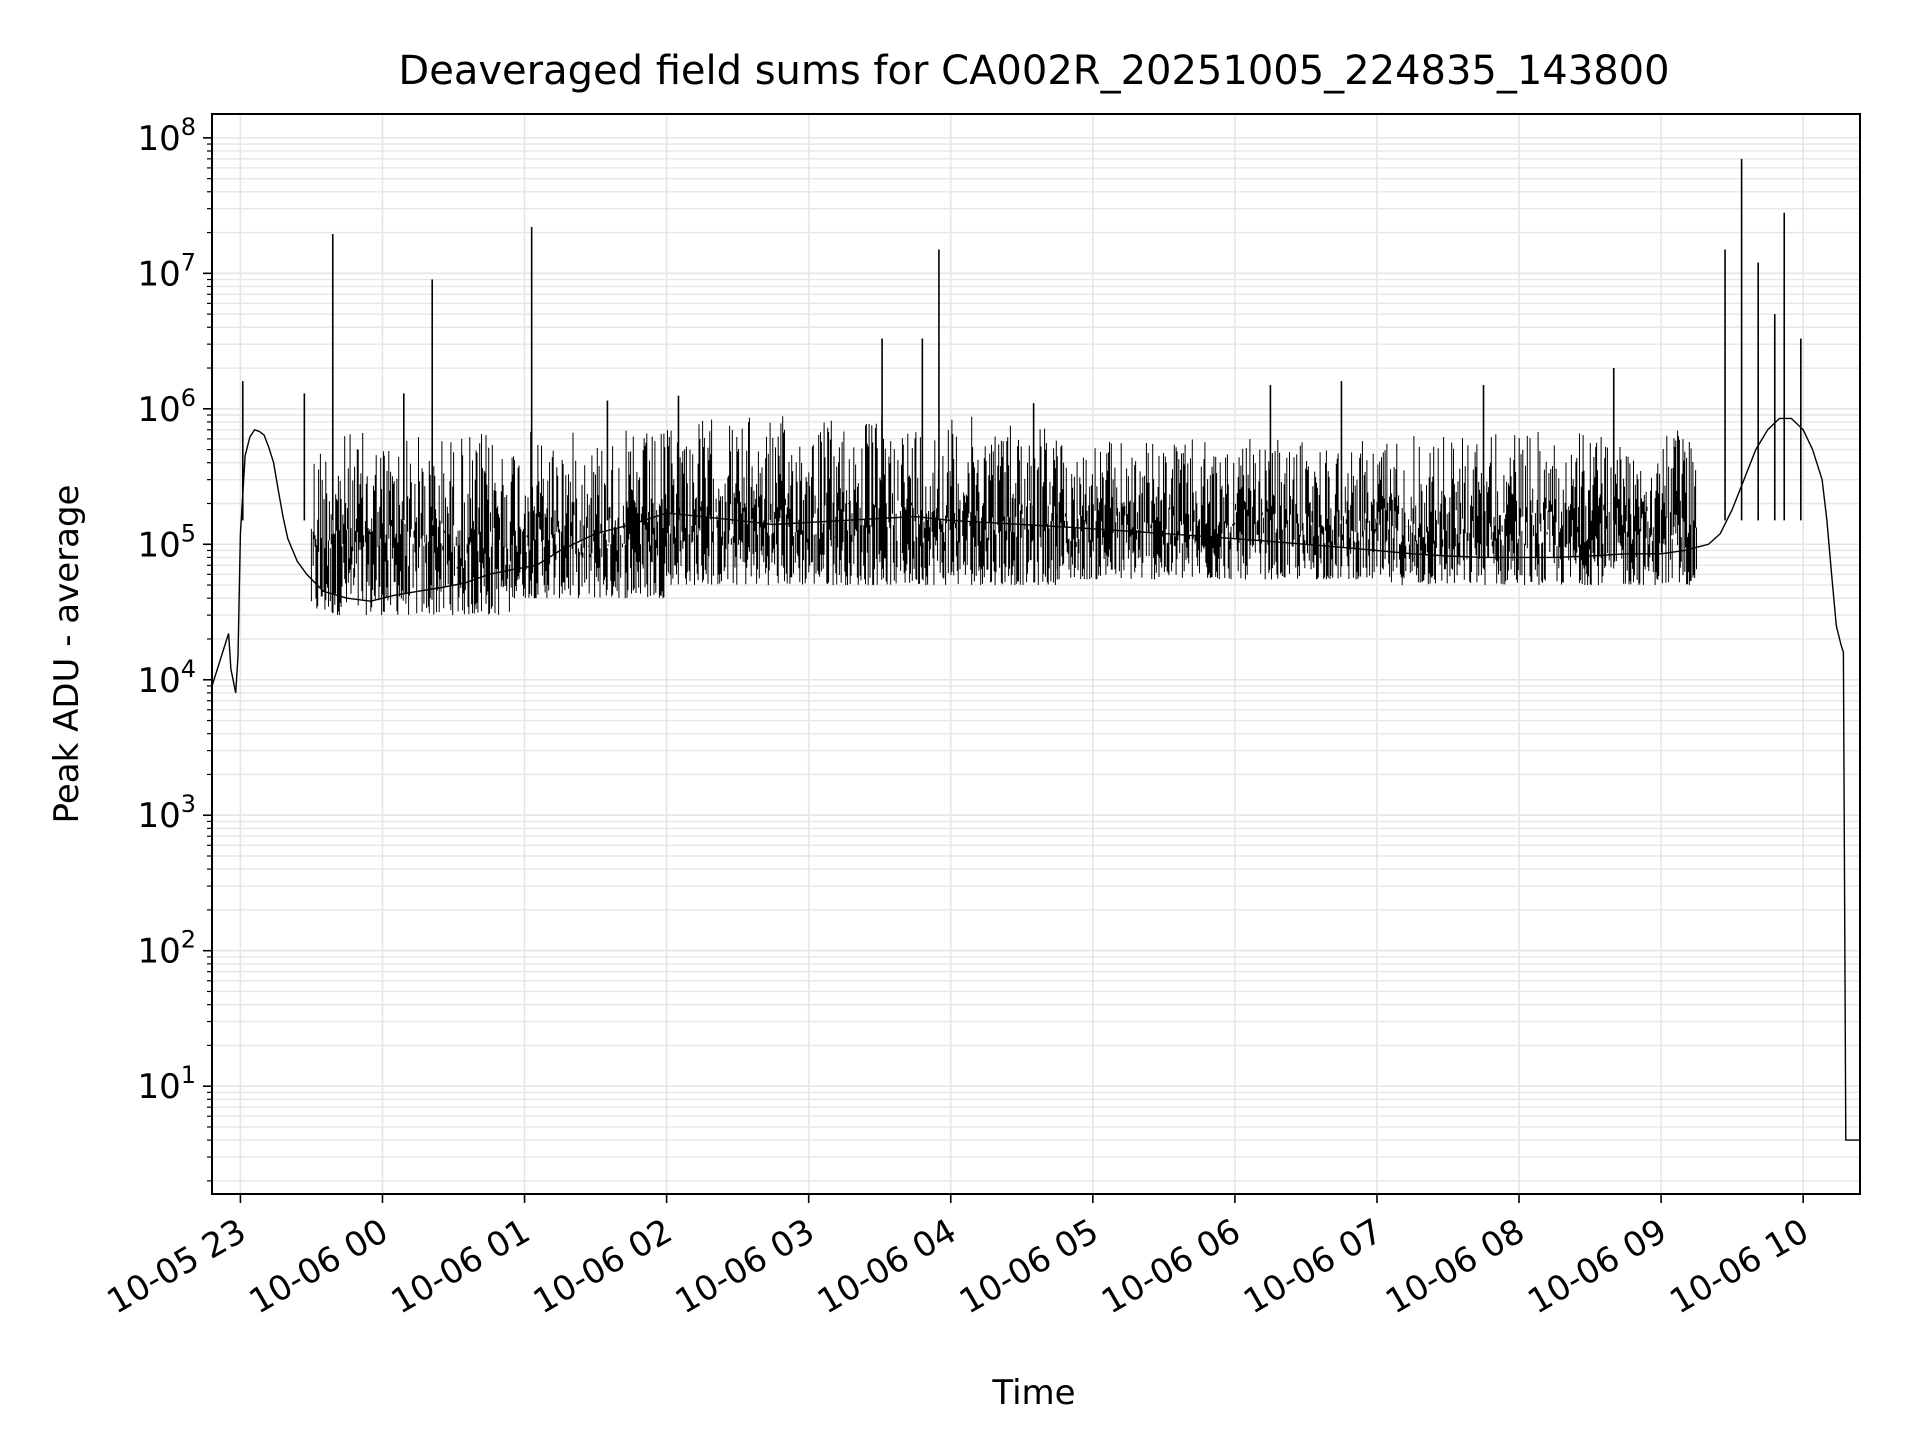 This screenshot has height=1445, width=1920. I want to click on y-tick-label: 10⁴, so click(166, 678).